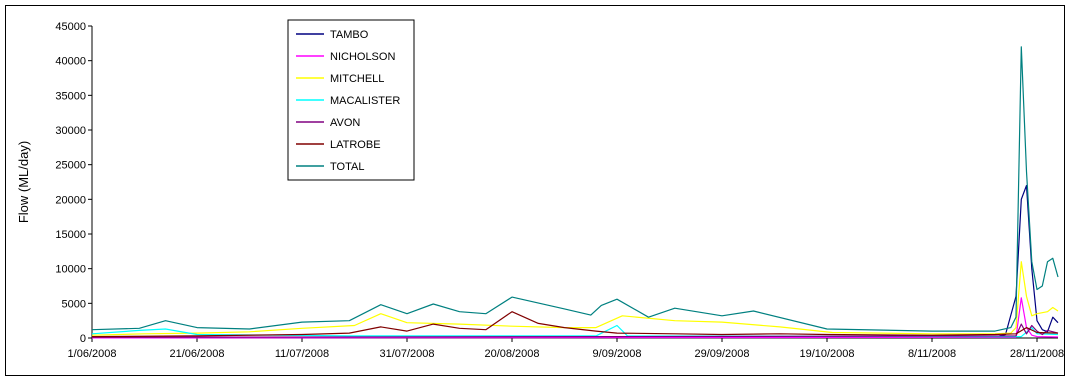 Image resolution: width=1071 pixels, height=381 pixels. I want to click on x-tick-label: 29/09/2008, so click(721, 354).